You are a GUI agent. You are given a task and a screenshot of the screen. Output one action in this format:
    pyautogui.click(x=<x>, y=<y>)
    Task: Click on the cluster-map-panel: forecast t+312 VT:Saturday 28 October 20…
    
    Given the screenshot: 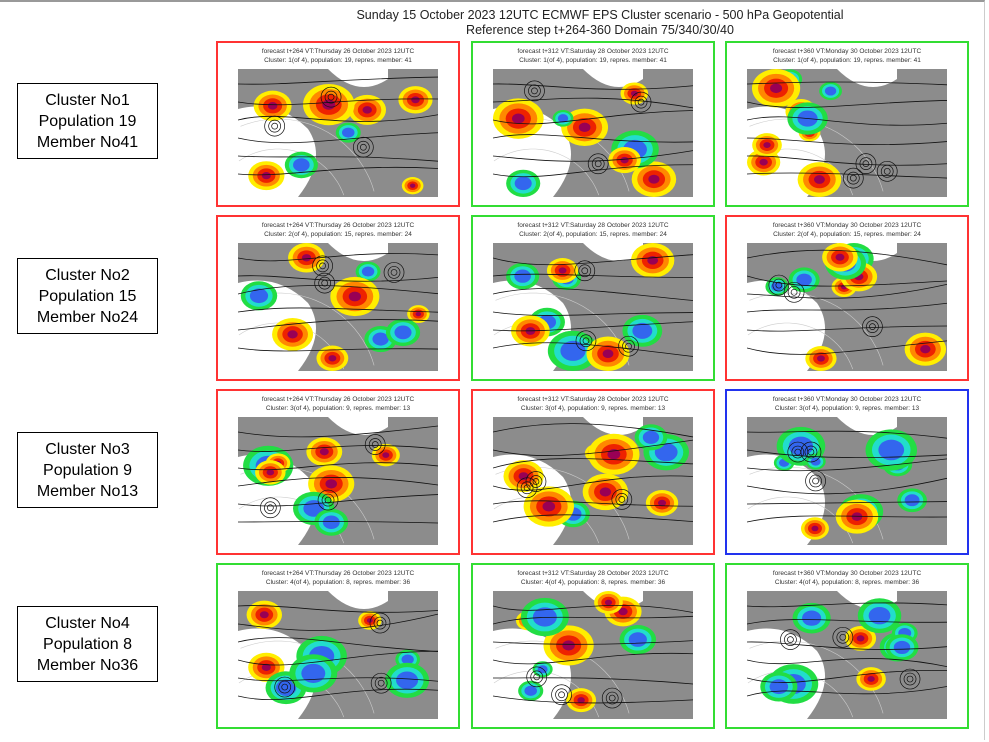 What is the action you would take?
    pyautogui.click(x=593, y=124)
    